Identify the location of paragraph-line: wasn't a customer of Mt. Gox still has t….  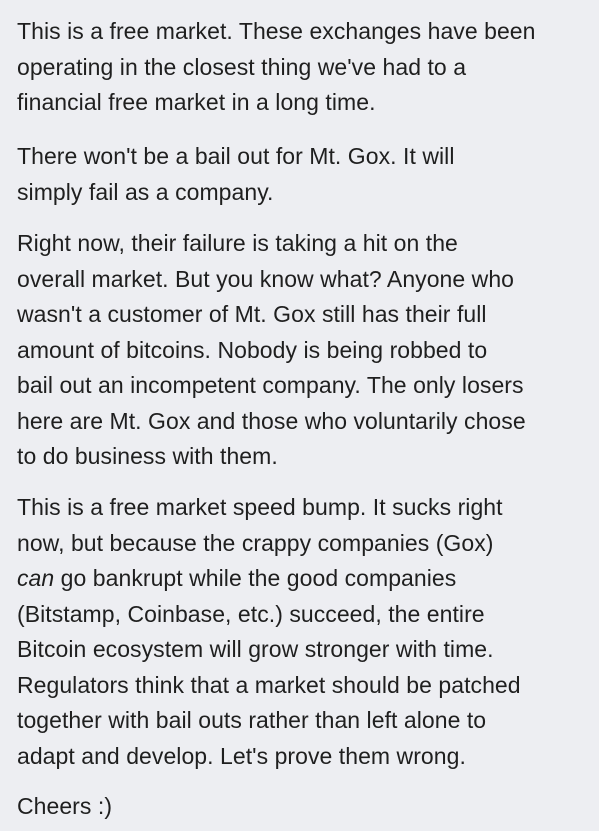
(252, 314).